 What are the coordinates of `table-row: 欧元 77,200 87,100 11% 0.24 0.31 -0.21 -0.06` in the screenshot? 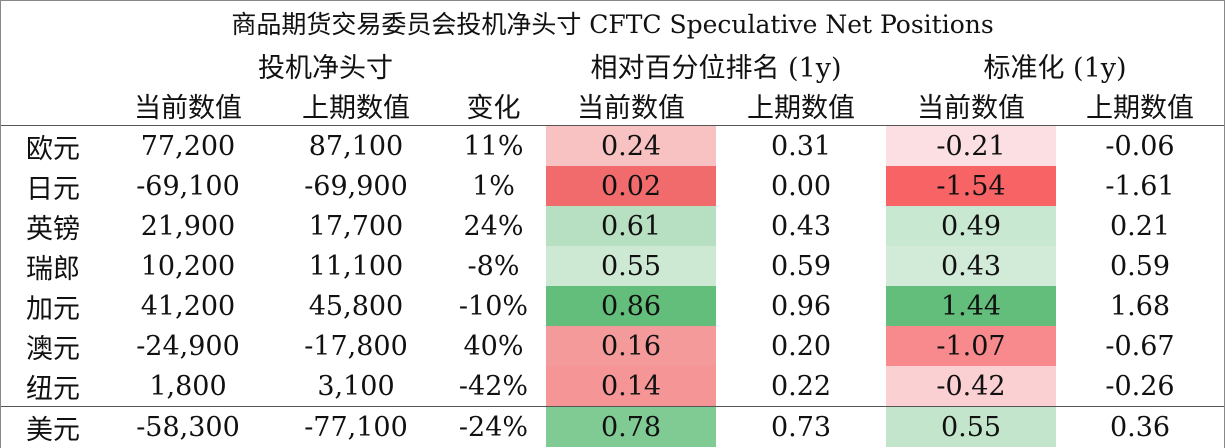 It's located at (612, 145).